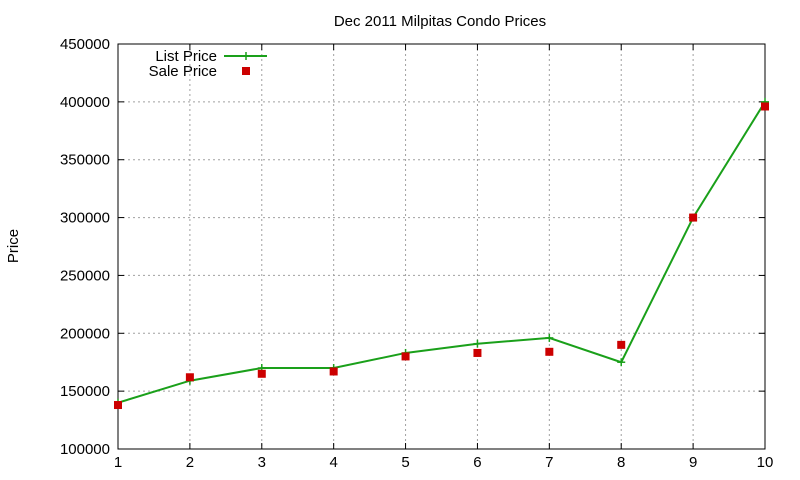  I want to click on legend-label-sale-price: Sale Price, so click(183, 71).